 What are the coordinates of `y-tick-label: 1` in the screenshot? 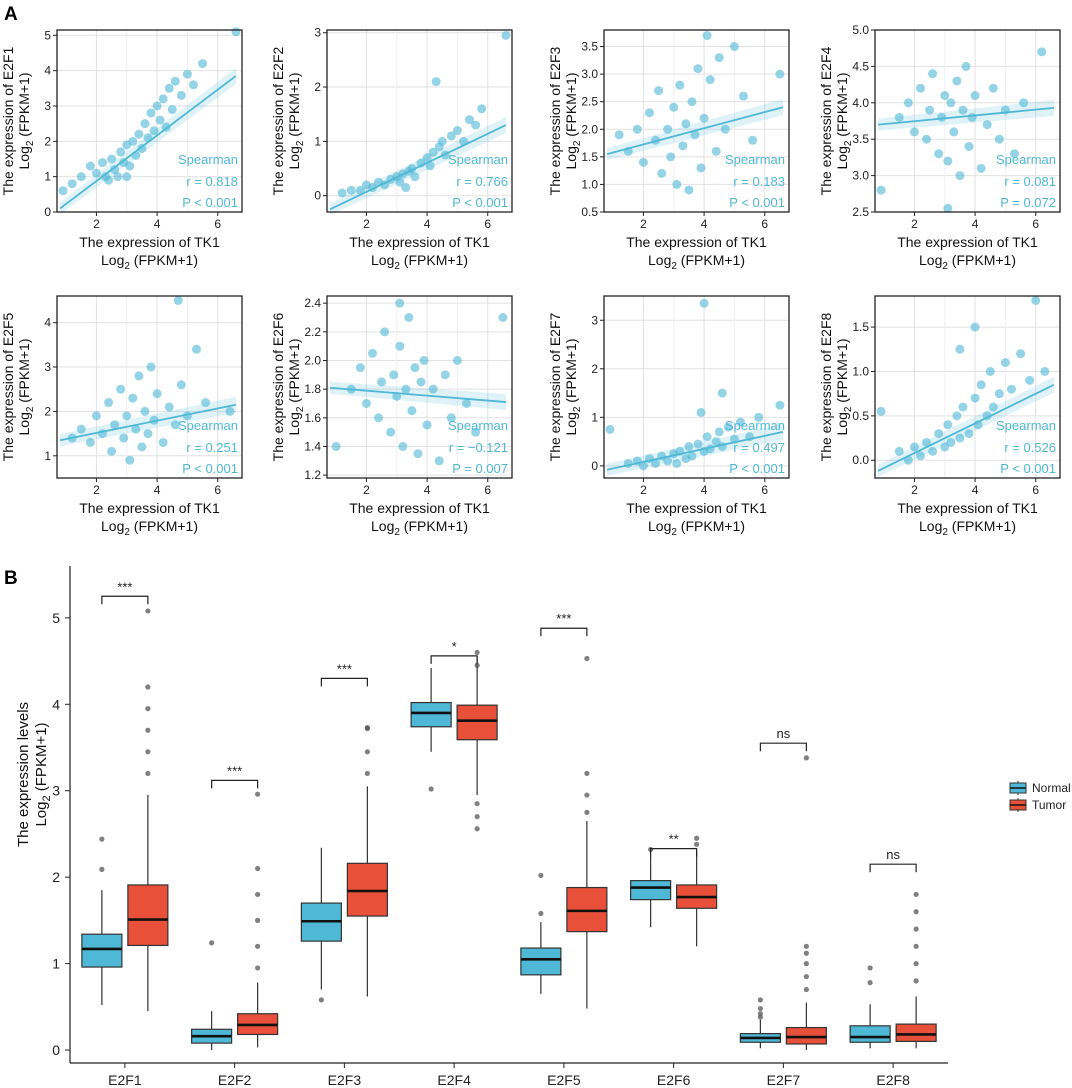 It's located at (56, 964).